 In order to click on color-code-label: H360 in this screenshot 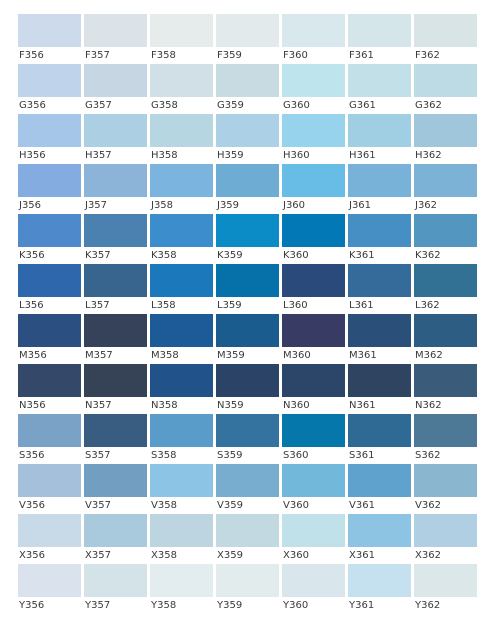, I will do `click(296, 155)`.